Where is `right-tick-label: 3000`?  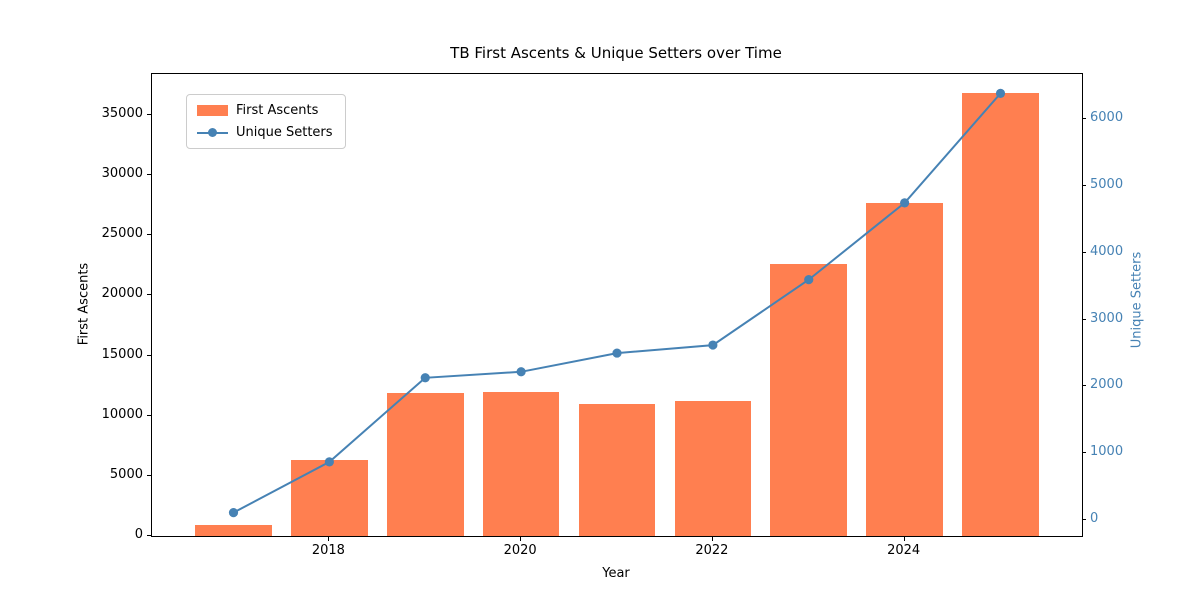 right-tick-label: 3000 is located at coordinates (1107, 318).